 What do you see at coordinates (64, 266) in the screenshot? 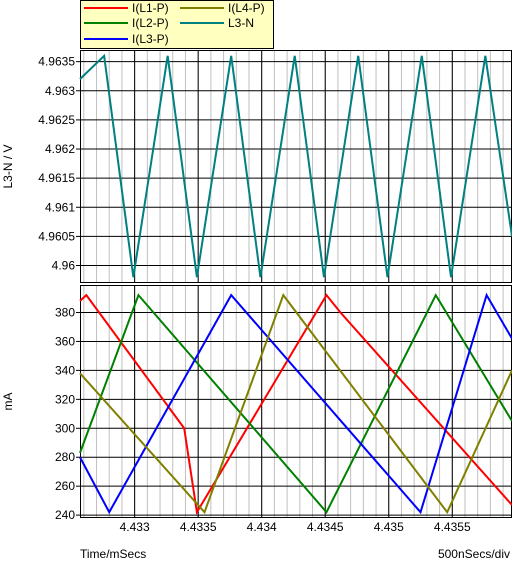
I see `y-tick-label: 4.96` at bounding box center [64, 266].